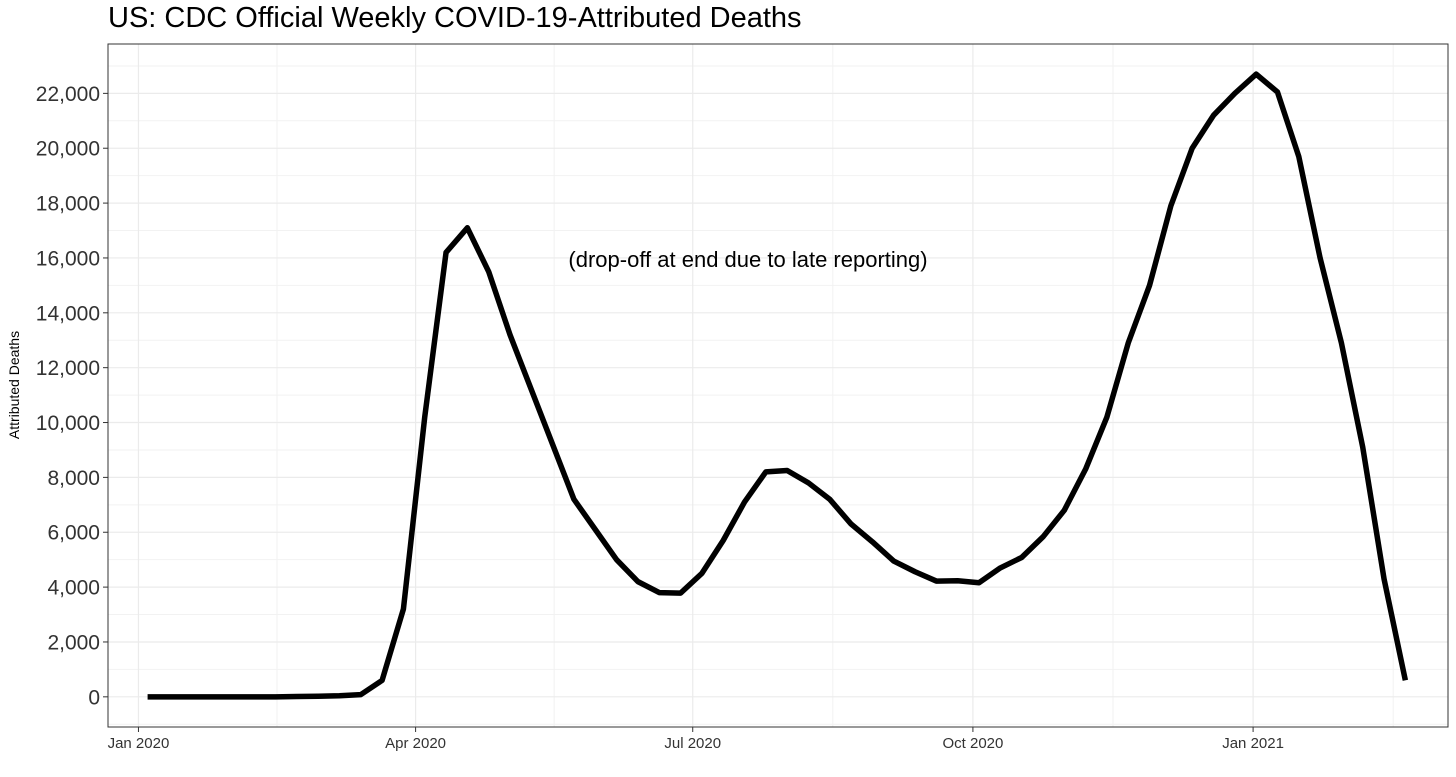 This screenshot has height=777, width=1456. Describe the element at coordinates (94, 697) in the screenshot. I see `y-tick-label: 0` at that location.